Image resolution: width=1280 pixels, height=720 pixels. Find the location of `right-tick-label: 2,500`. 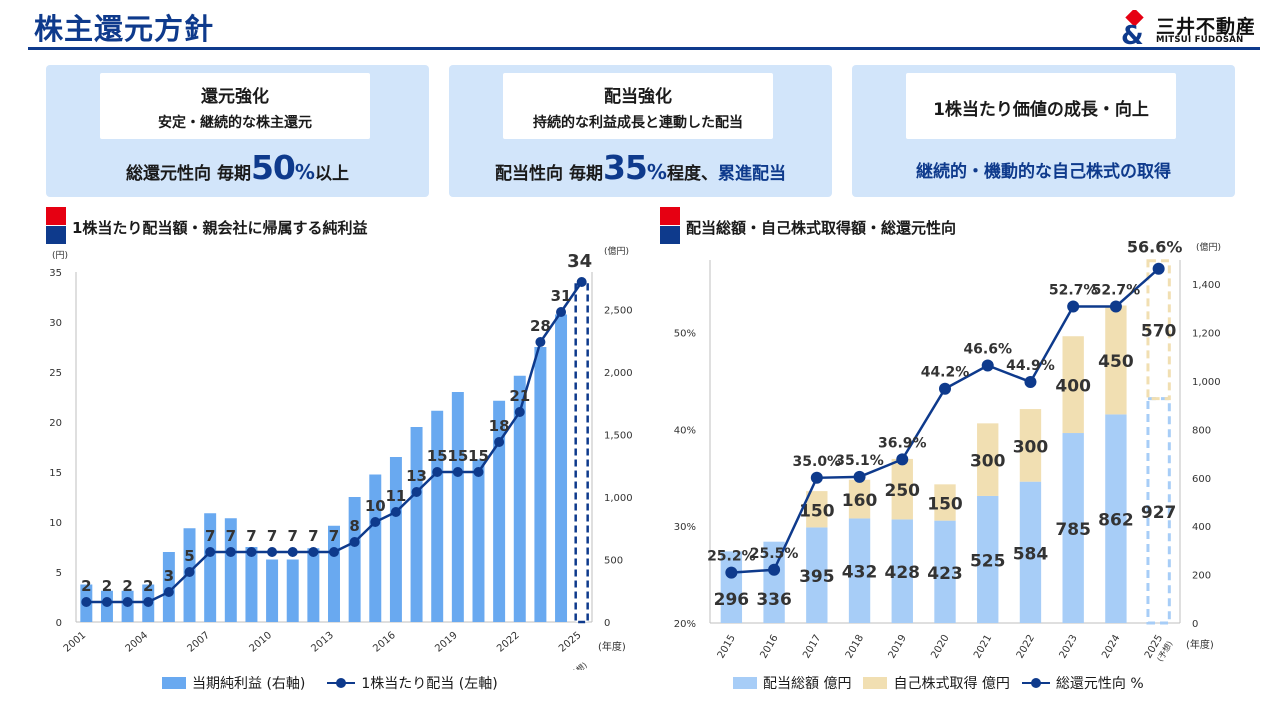

right-tick-label: 2,500 is located at coordinates (618, 311).